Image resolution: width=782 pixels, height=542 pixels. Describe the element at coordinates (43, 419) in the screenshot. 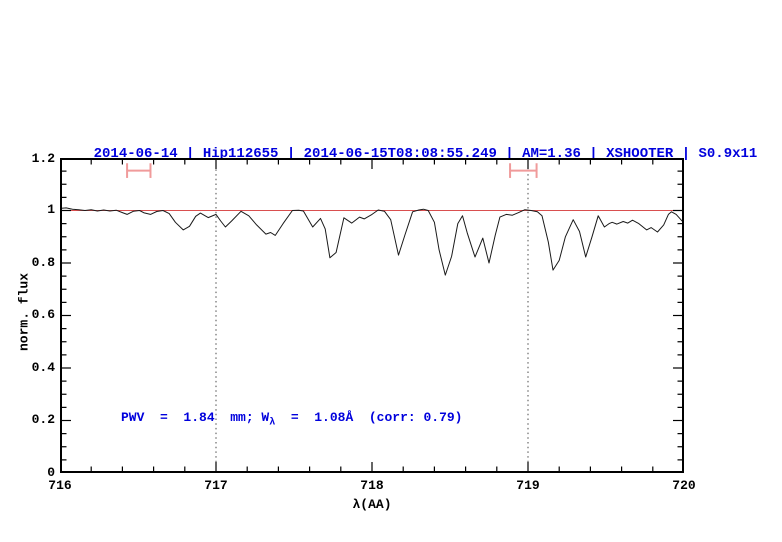

I see `y-tick-label-0.2: 0.2` at that location.